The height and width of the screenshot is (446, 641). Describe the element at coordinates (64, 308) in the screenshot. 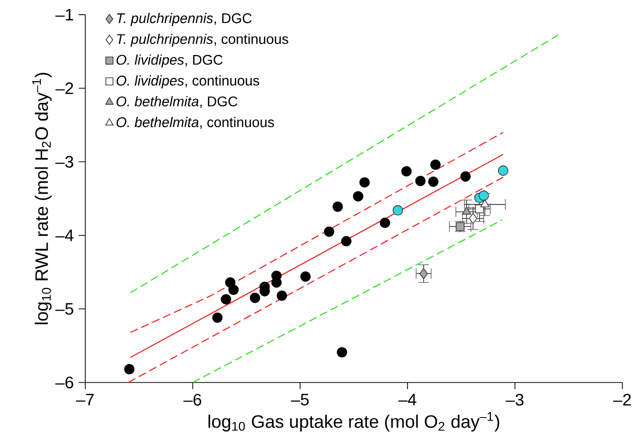

I see `y-tick-label: –5` at that location.